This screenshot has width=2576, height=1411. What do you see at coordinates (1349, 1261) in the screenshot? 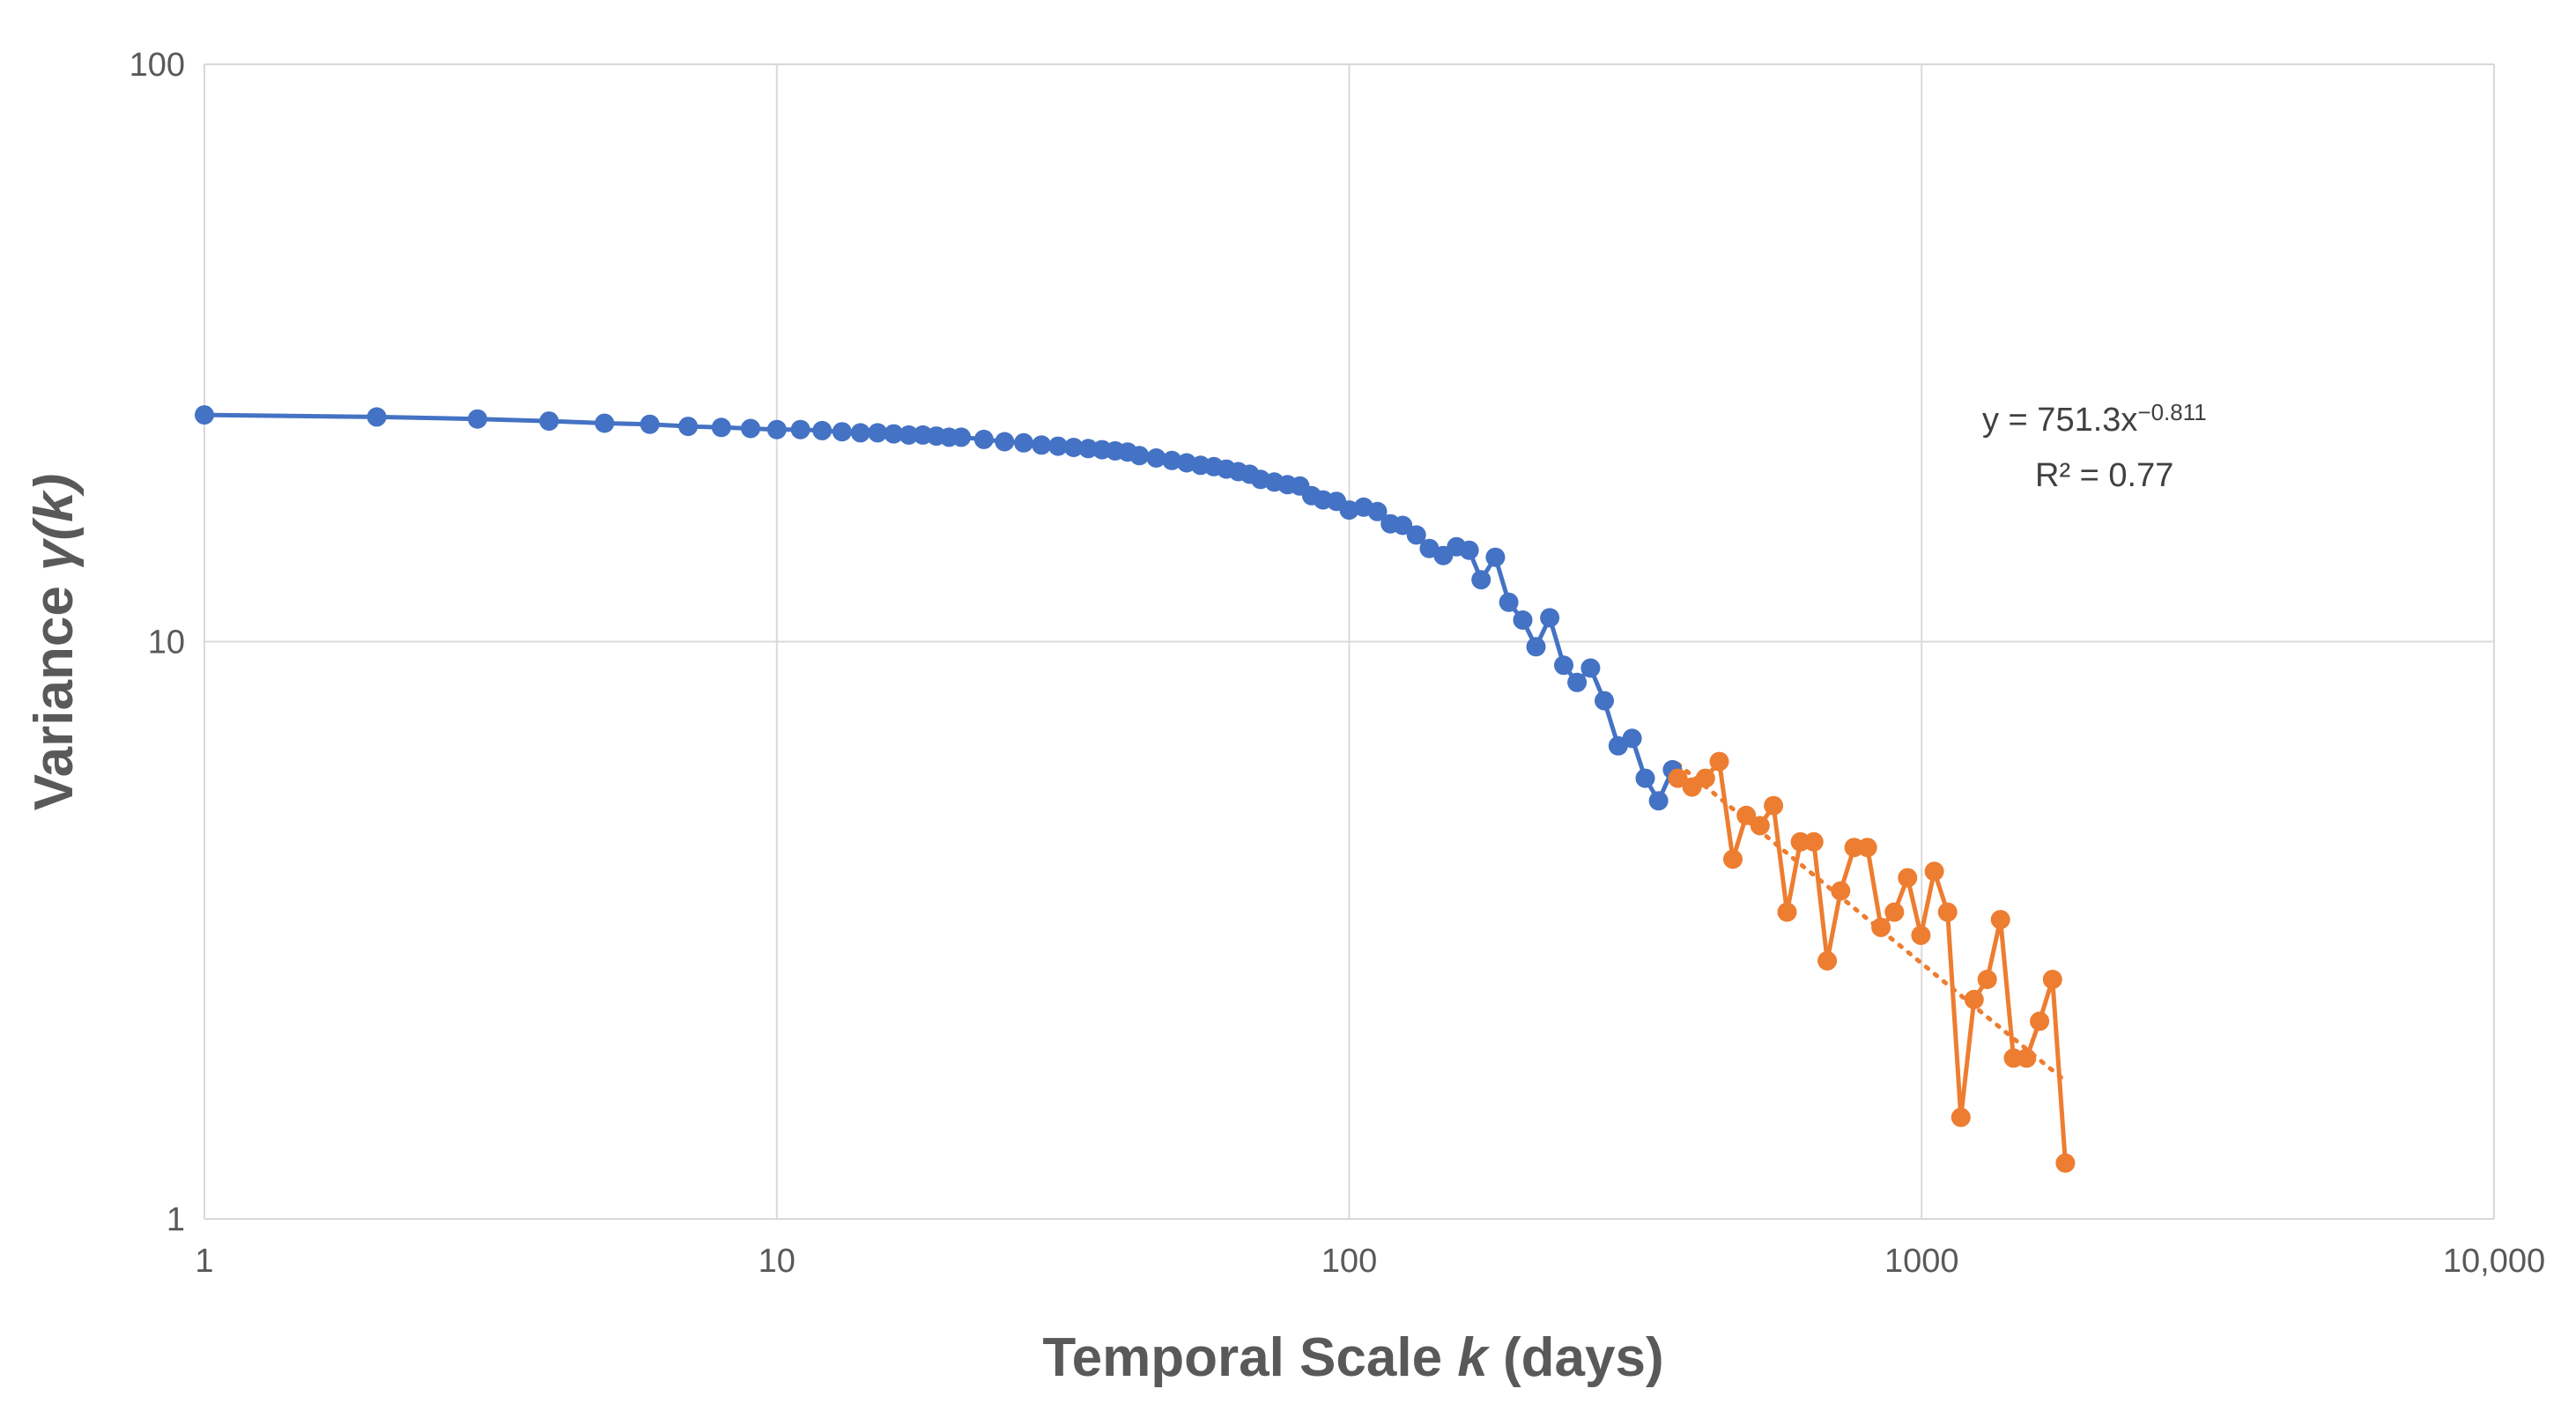
I see `x-tick-label: 100` at bounding box center [1349, 1261].